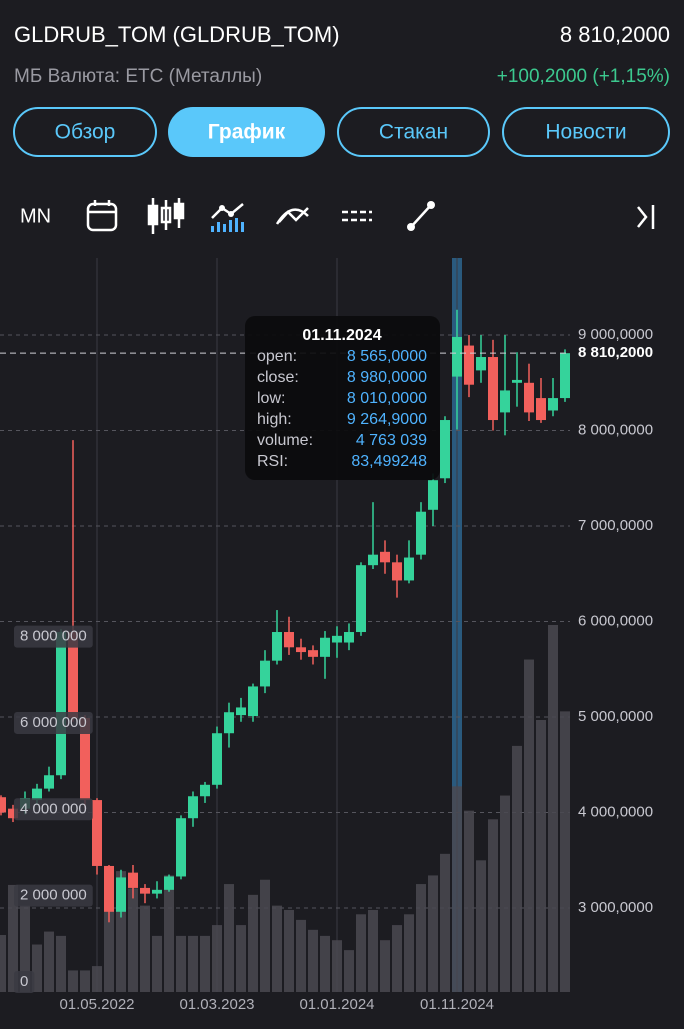 The image size is (684, 1029). Describe the element at coordinates (227, 217) in the screenshot. I see `line-volume-icon` at that location.